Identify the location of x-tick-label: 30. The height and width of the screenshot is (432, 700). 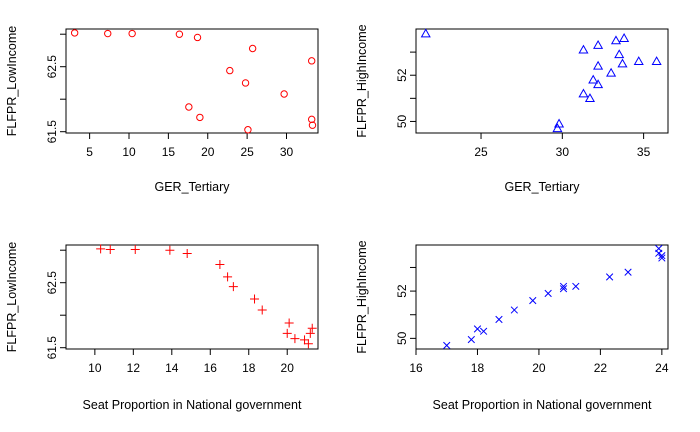
(563, 152).